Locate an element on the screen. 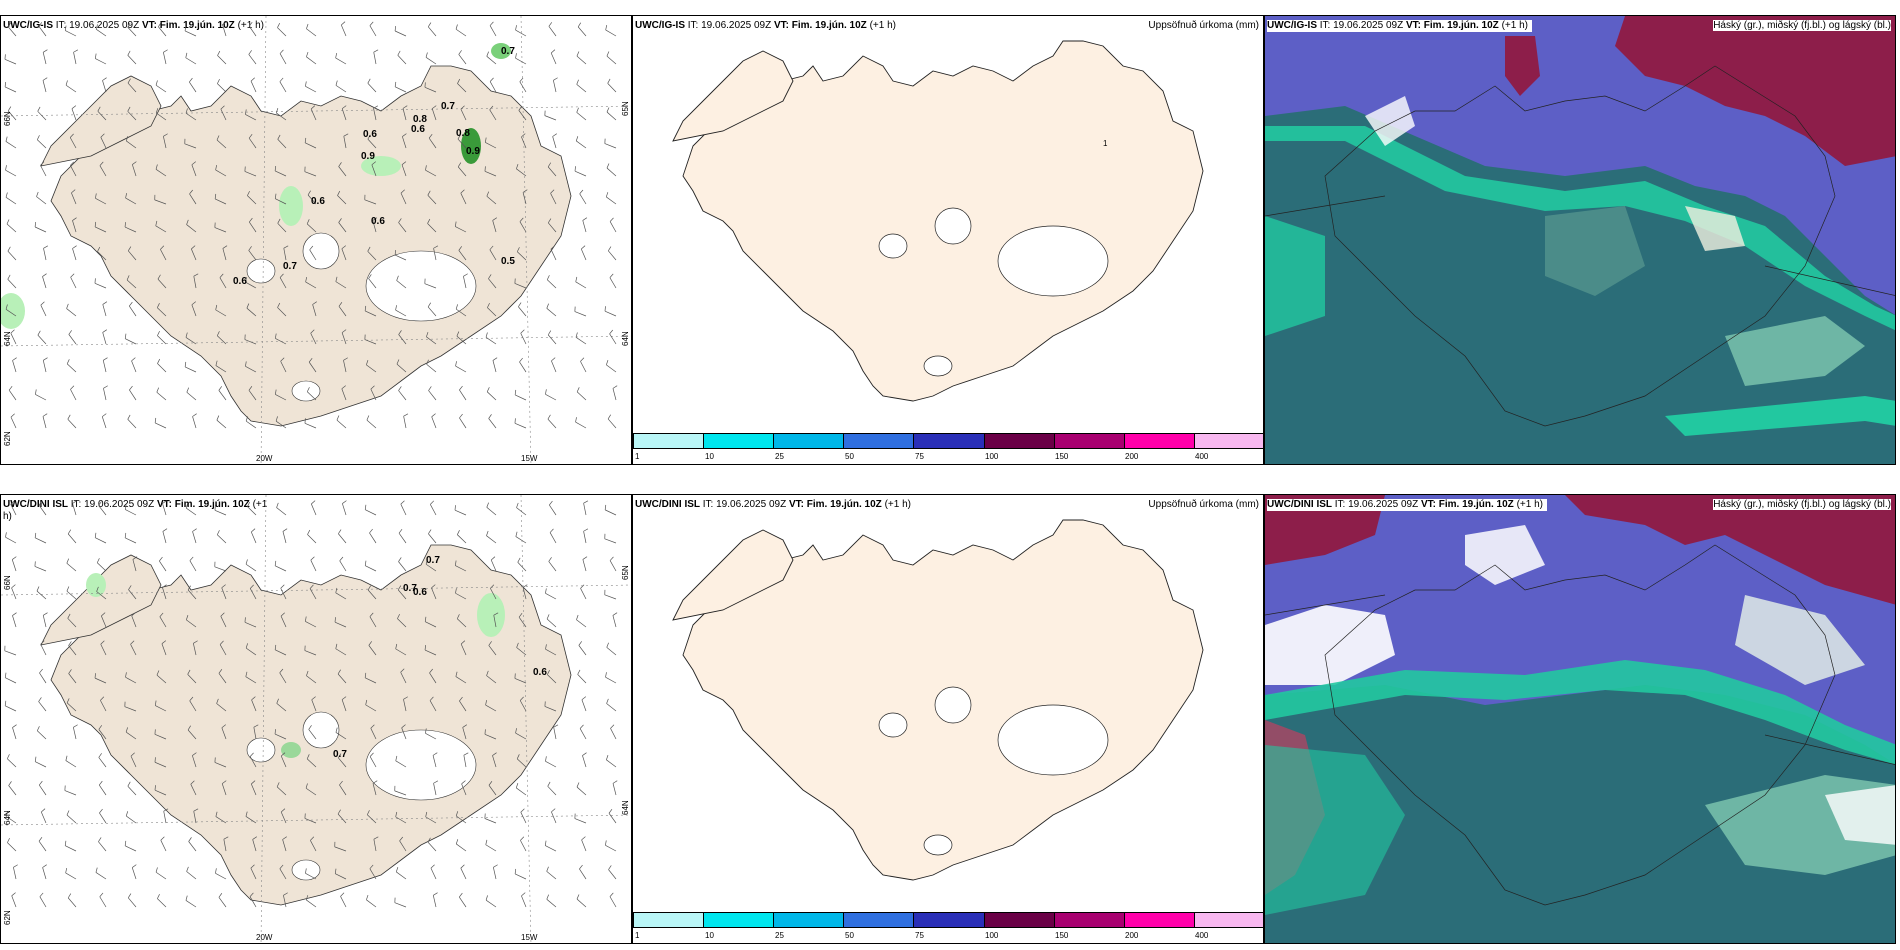 The image size is (1900, 950). colorbar-tick: 100 is located at coordinates (992, 456).